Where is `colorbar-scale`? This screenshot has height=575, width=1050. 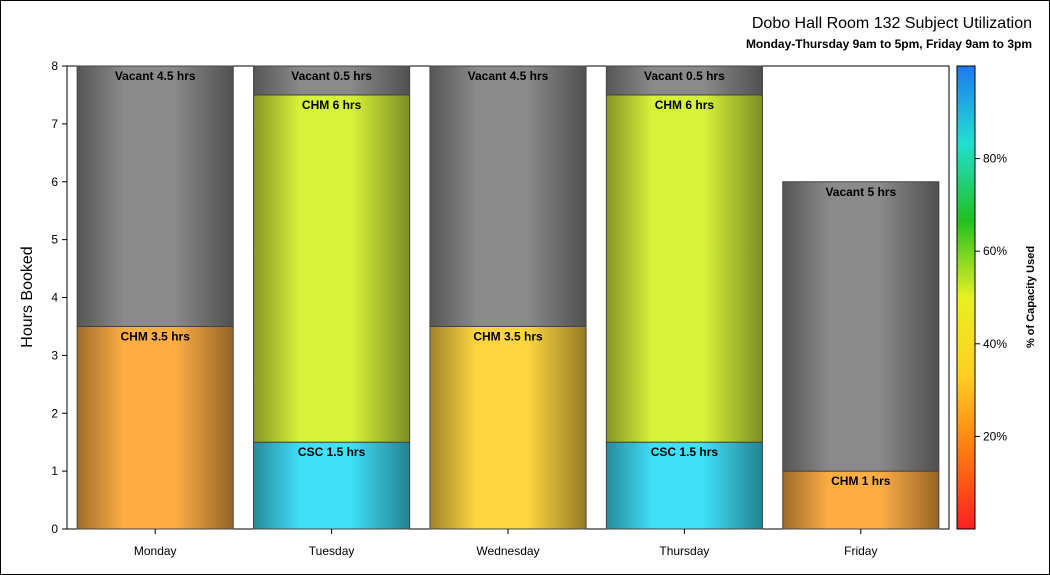 colorbar-scale is located at coordinates (966, 297).